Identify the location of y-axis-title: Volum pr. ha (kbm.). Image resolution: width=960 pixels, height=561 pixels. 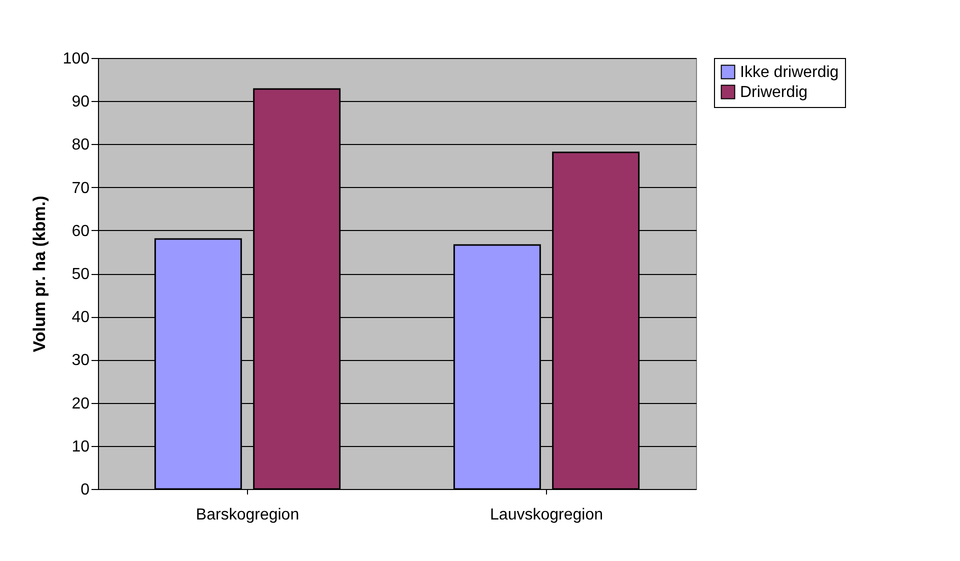
(39, 274).